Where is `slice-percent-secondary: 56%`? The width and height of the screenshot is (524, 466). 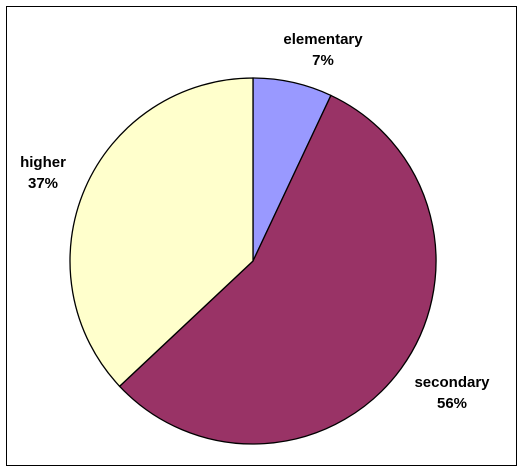
slice-percent-secondary: 56% is located at coordinates (452, 403).